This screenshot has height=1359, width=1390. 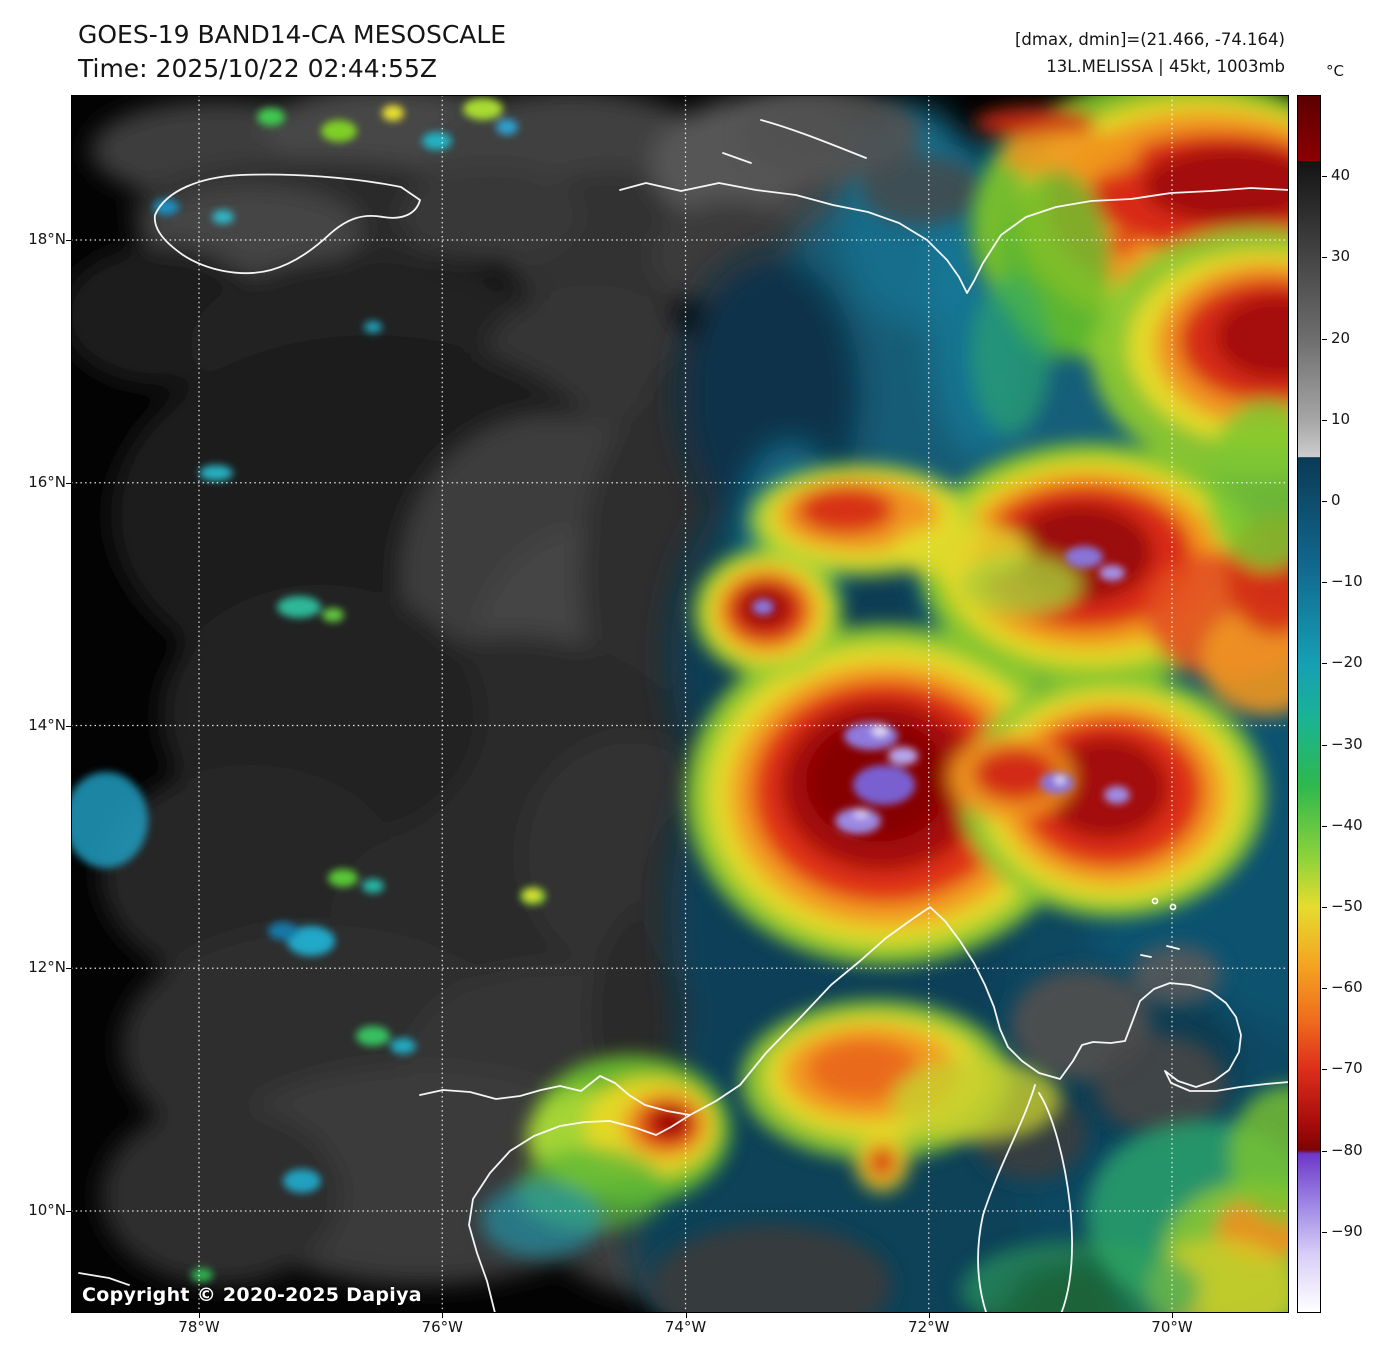 I want to click on lon-tick-label: 72°W, so click(x=929, y=1327).